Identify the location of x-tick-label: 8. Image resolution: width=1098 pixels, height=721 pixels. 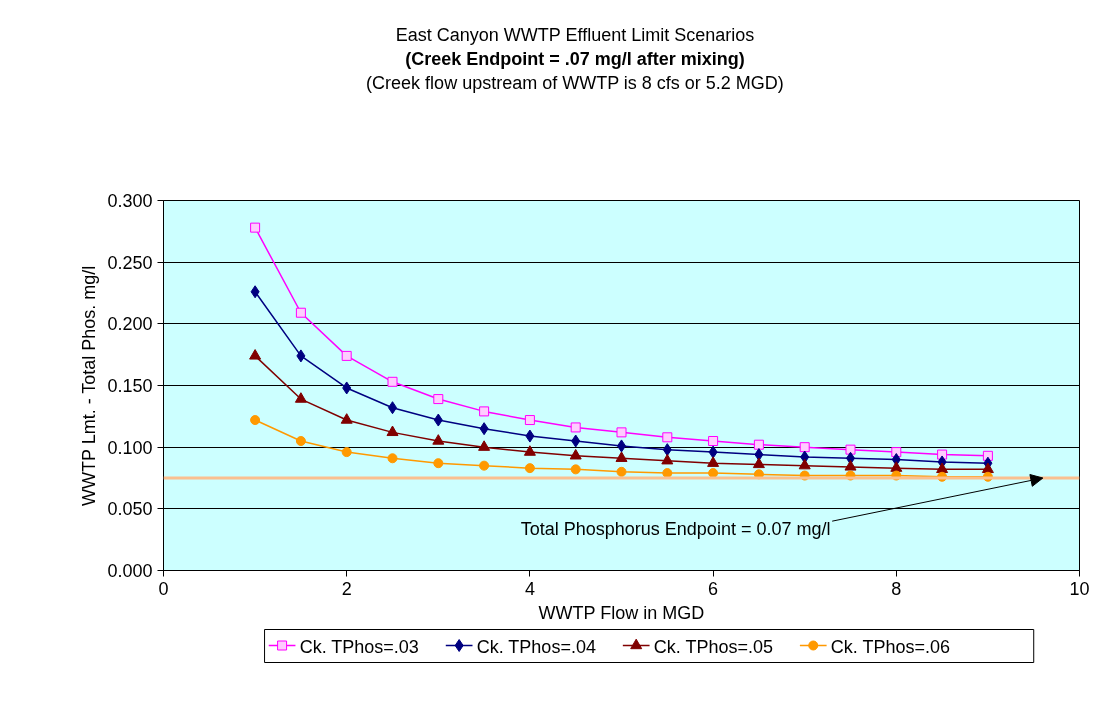
(896, 588).